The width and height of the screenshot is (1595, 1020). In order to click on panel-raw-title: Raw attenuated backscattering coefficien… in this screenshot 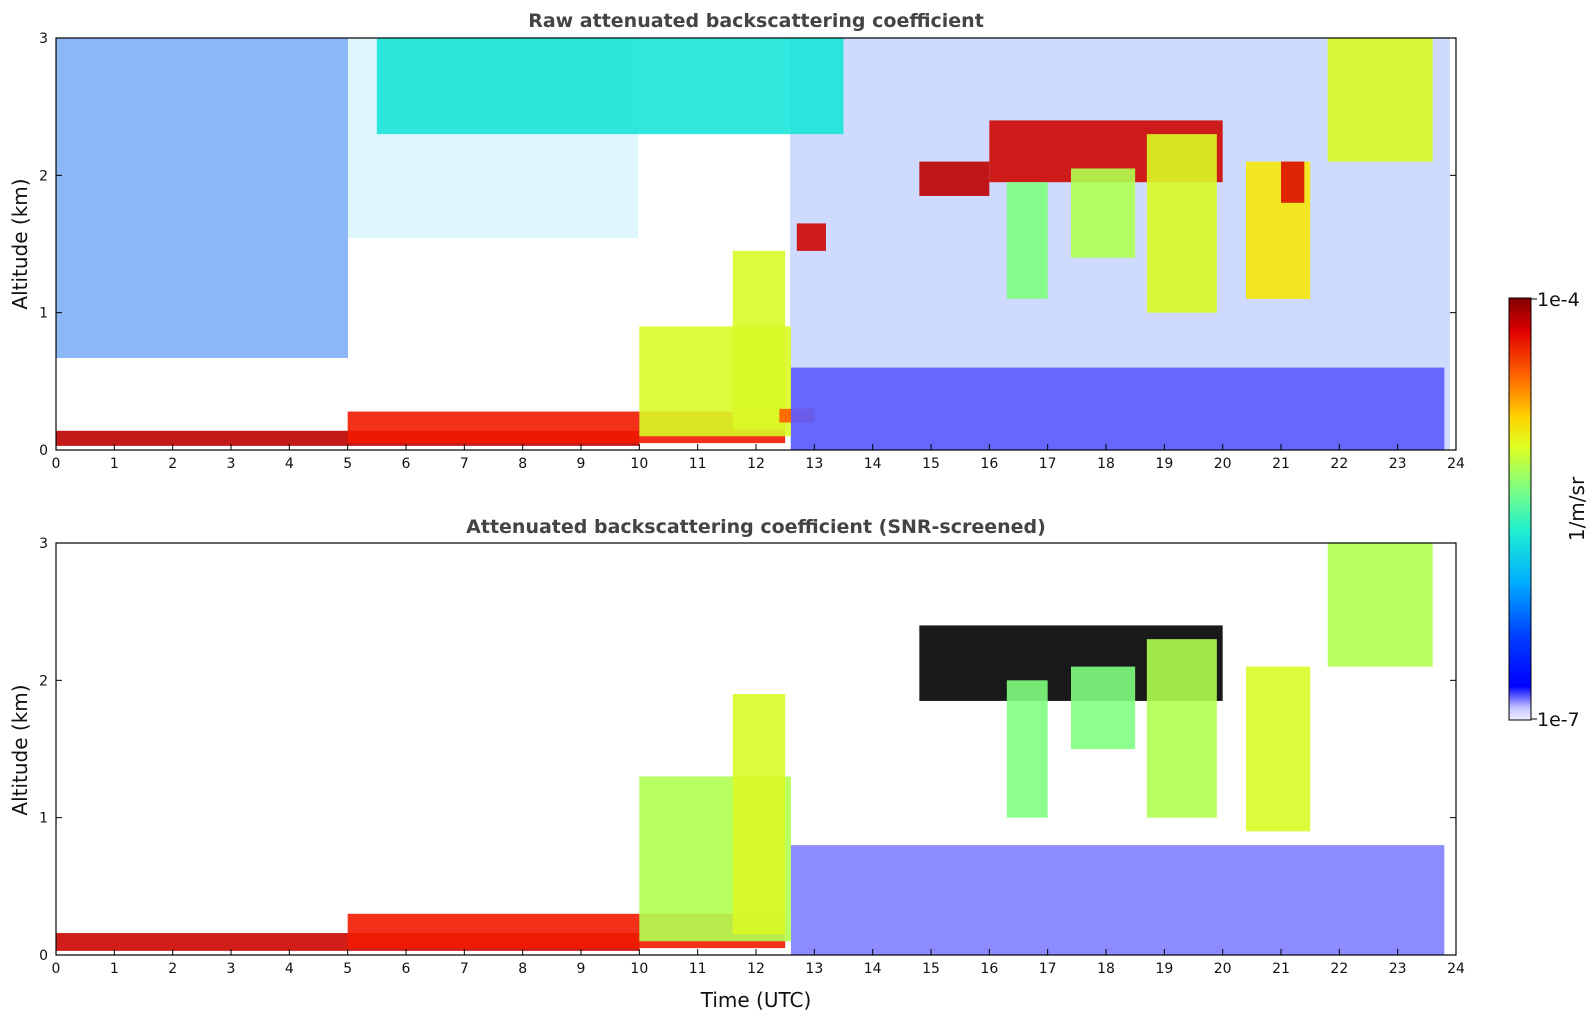, I will do `click(756, 21)`.